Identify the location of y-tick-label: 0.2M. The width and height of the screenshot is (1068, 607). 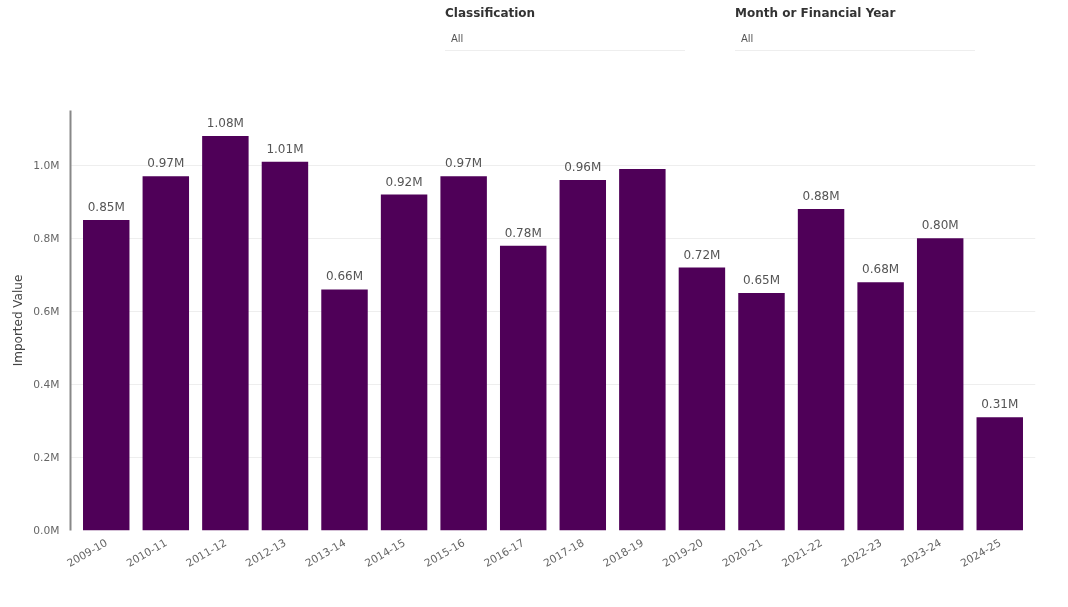
(46, 457).